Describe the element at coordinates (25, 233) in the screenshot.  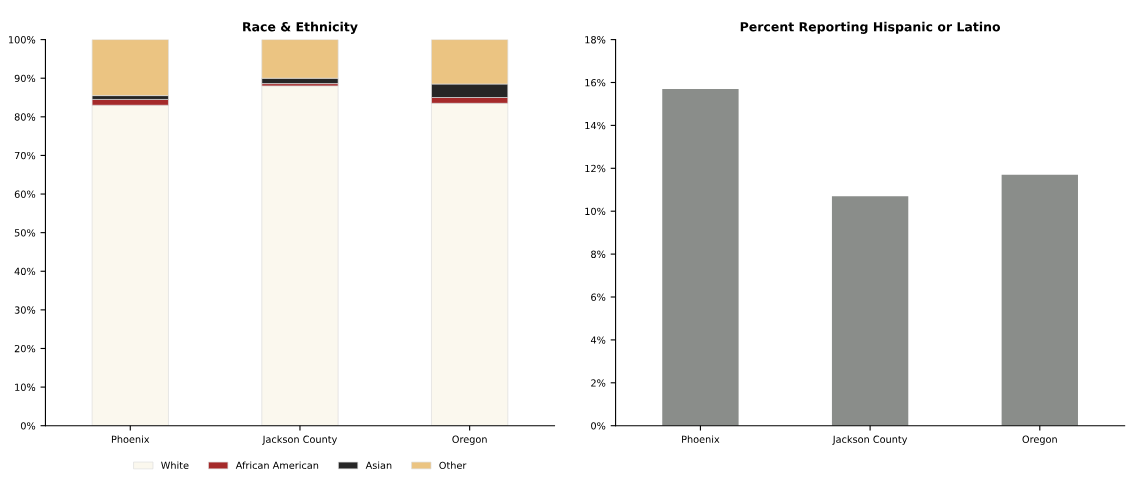
I see `y-tick-label: 50%` at that location.